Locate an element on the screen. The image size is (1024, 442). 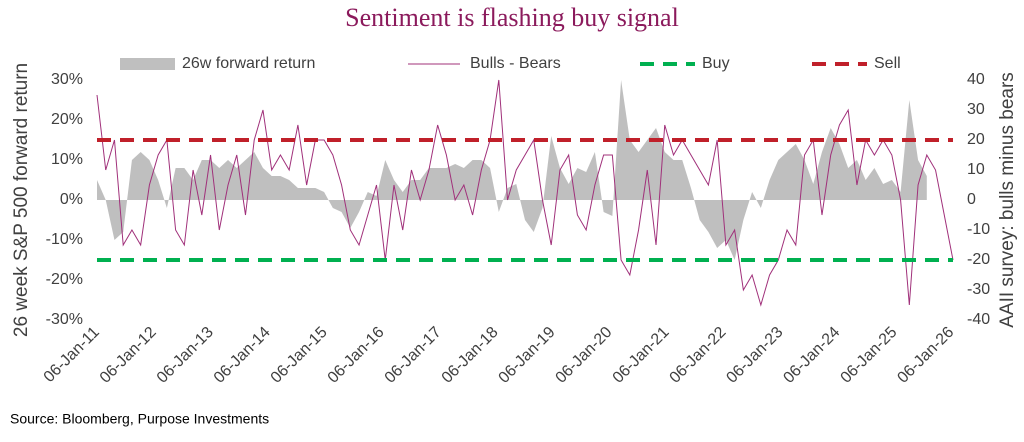
legend-label: Sell is located at coordinates (887, 63).